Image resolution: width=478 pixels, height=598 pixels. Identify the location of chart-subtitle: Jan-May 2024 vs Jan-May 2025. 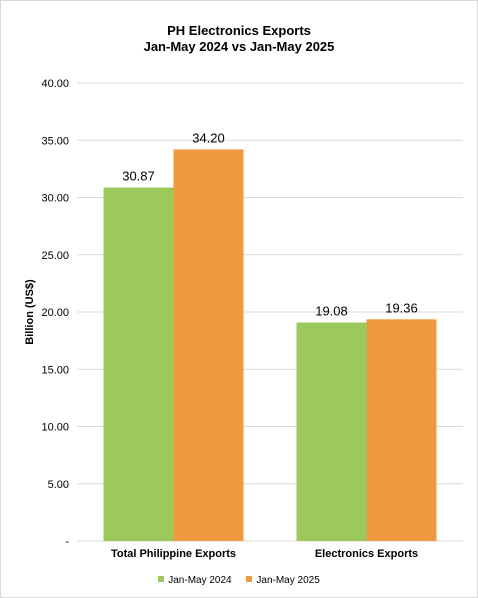
(239, 46).